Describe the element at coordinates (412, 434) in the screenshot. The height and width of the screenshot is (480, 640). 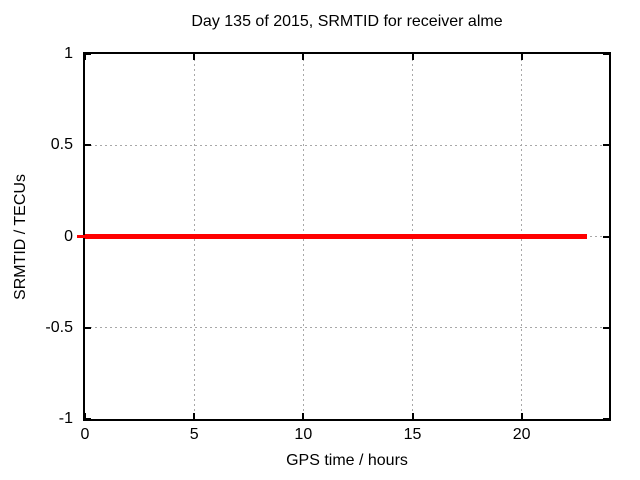
I see `x-tick-label: 15` at that location.